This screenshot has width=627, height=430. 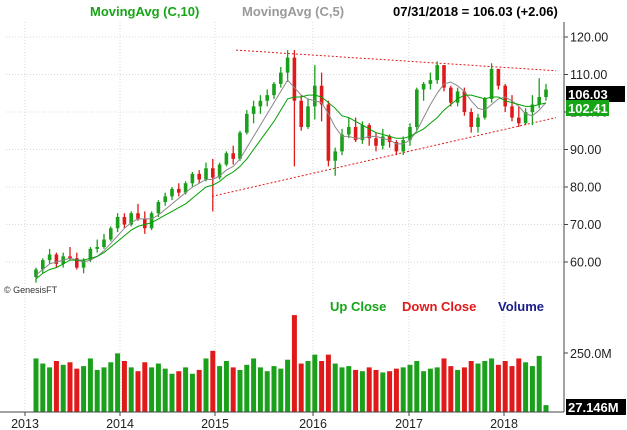 I want to click on quote-label: 07/31/2018 = 106.03 (+2.06), so click(x=475, y=11).